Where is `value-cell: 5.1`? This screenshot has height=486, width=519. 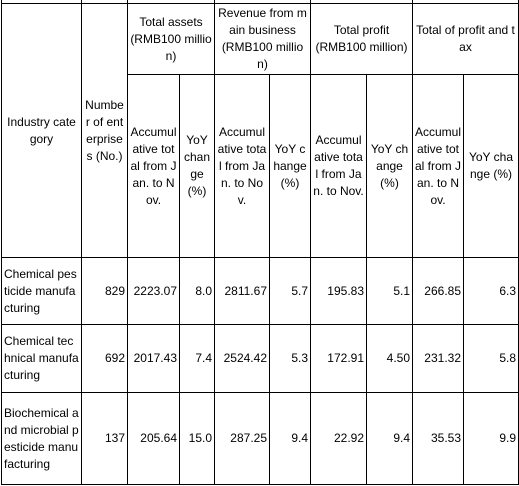
value-cell: 5.1 is located at coordinates (389, 291).